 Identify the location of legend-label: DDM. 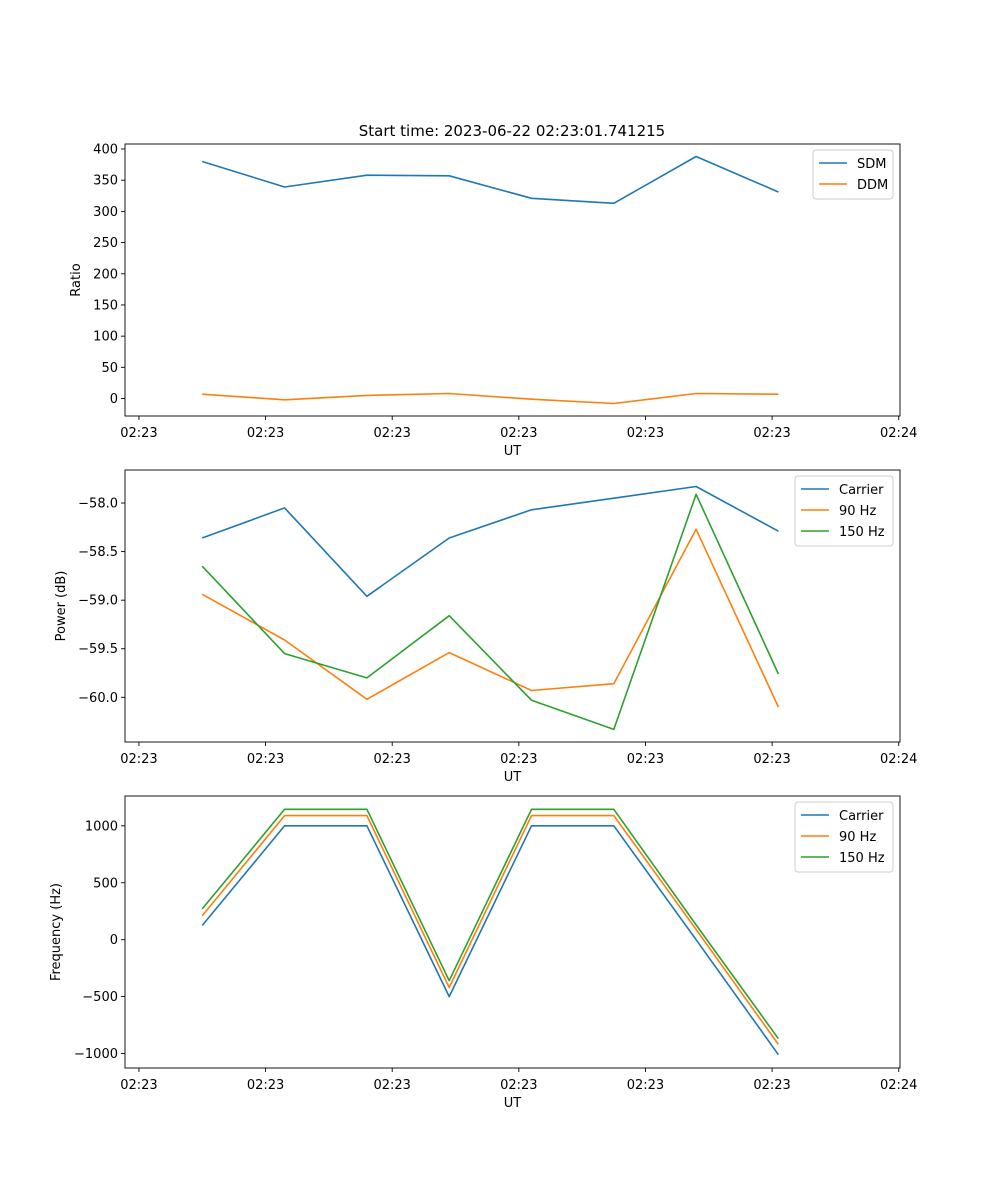
(872, 185).